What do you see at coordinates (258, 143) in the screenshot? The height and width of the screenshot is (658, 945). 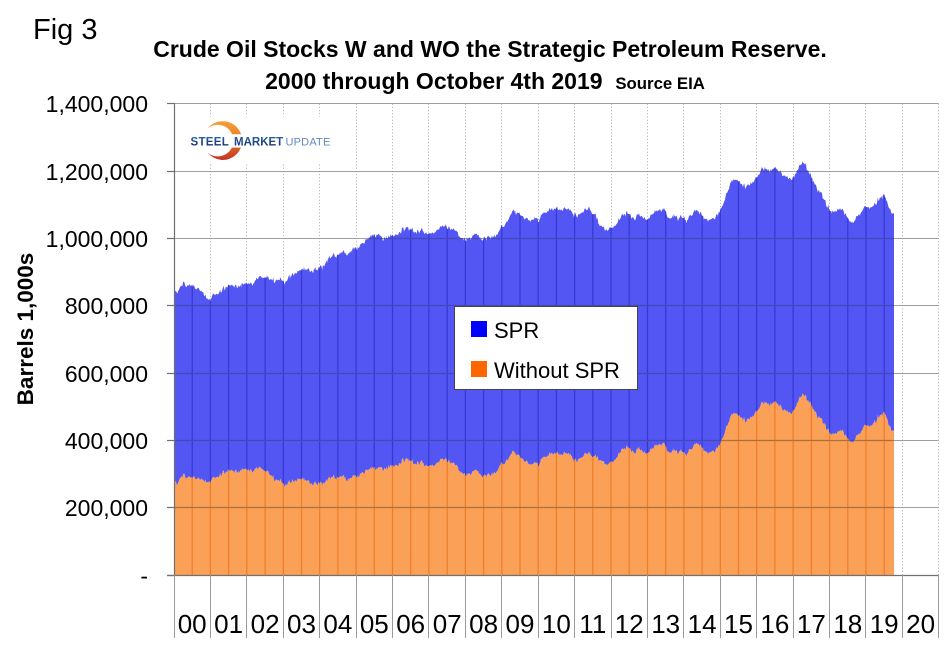 I see `svg-text: MARKET` at bounding box center [258, 143].